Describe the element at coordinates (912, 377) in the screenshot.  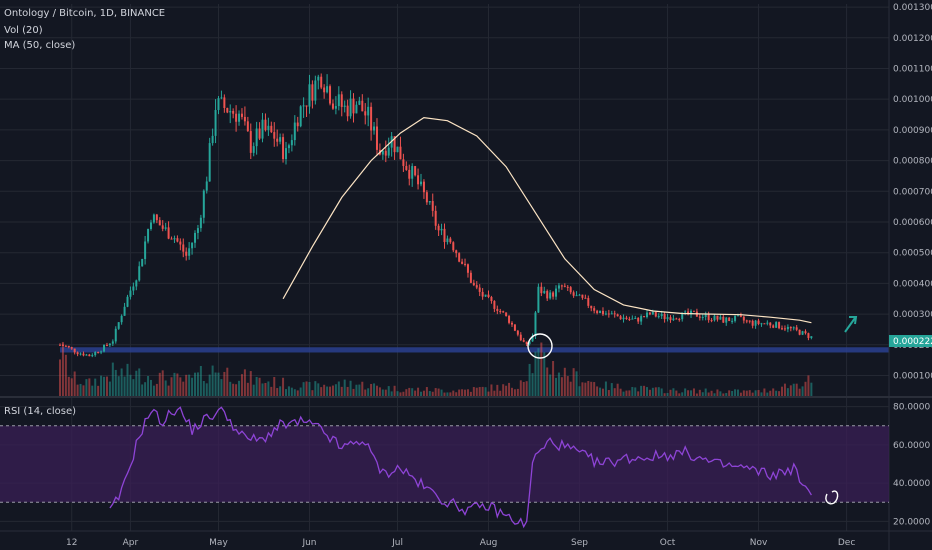
I see `price-tick-label: 0.0001000` at that location.